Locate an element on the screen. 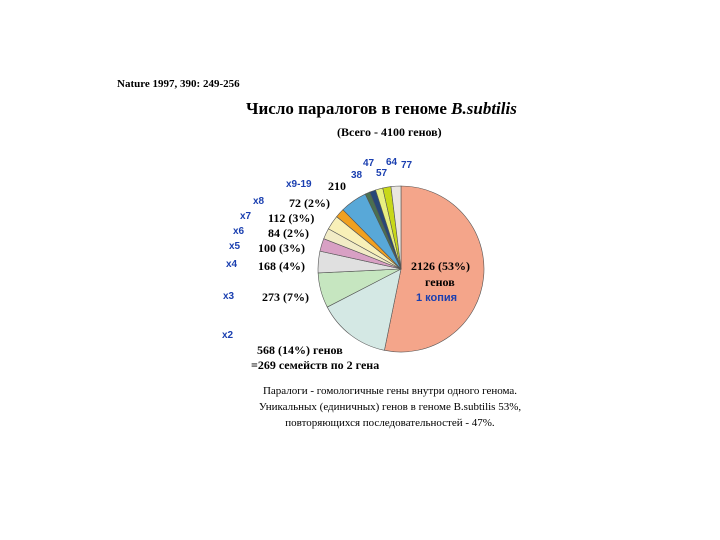  count-label-273: 273 (7%) is located at coordinates (285, 297).